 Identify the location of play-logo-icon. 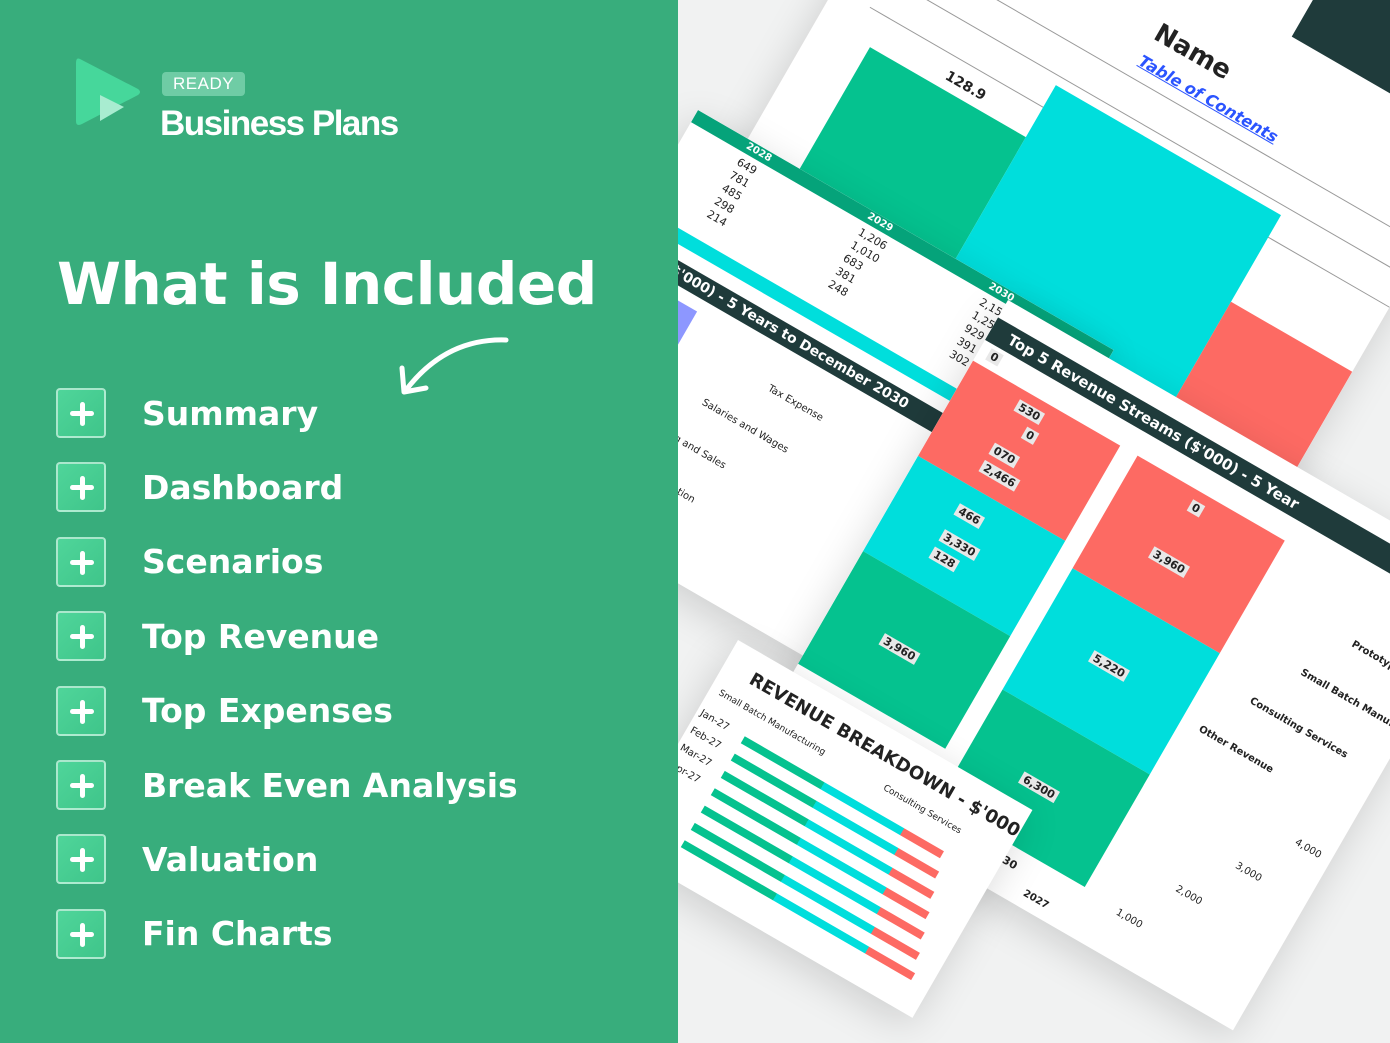
(108, 91).